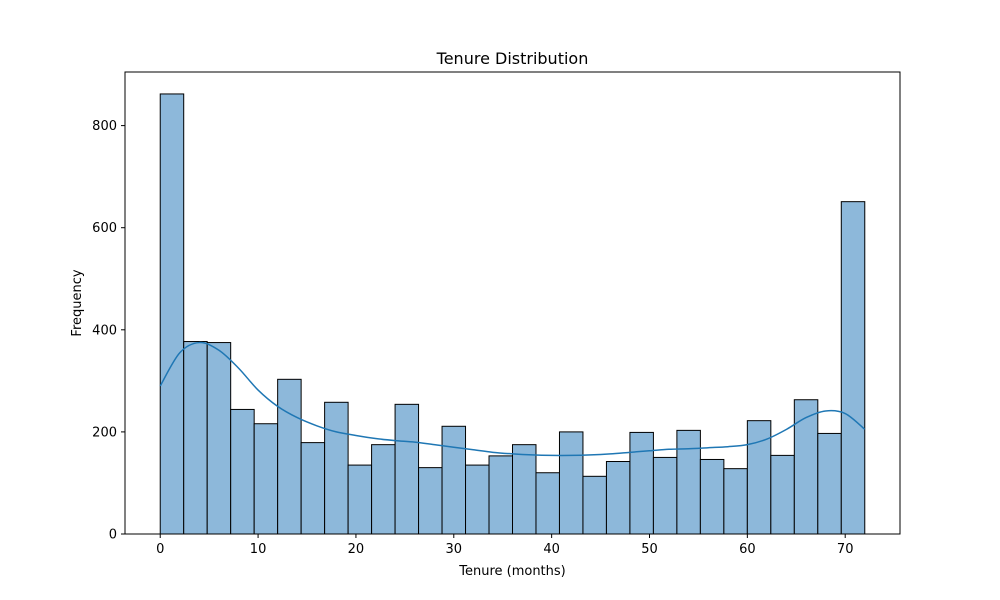 This screenshot has height=600, width=1000. Describe the element at coordinates (104, 126) in the screenshot. I see `y-tick-label: 800` at that location.